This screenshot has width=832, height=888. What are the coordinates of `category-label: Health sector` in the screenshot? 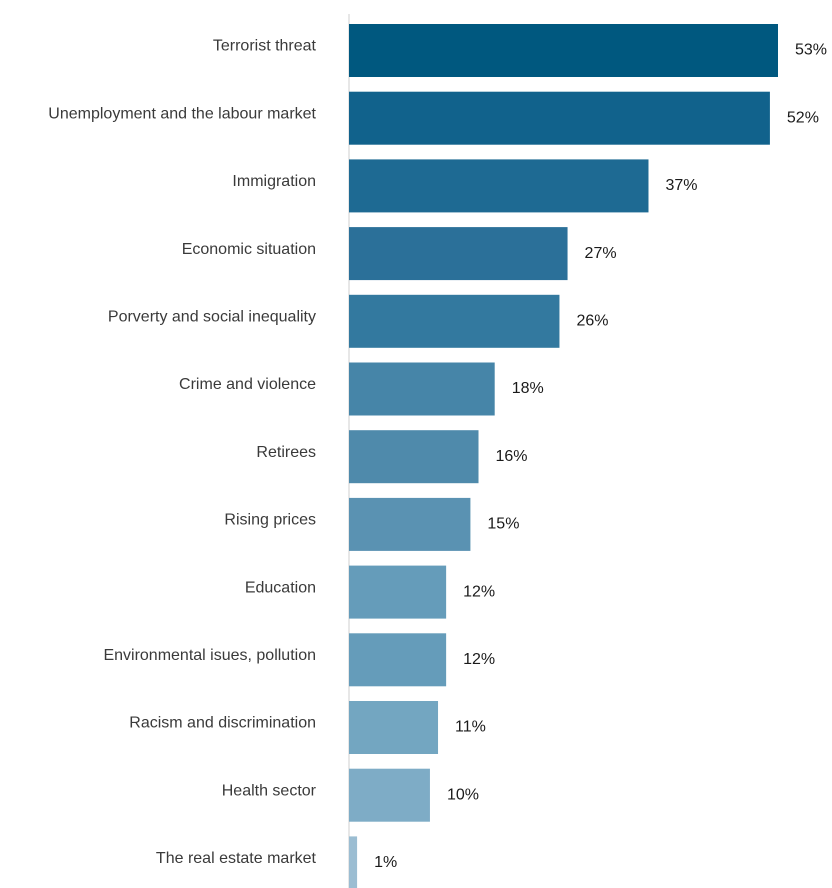 It's located at (269, 790).